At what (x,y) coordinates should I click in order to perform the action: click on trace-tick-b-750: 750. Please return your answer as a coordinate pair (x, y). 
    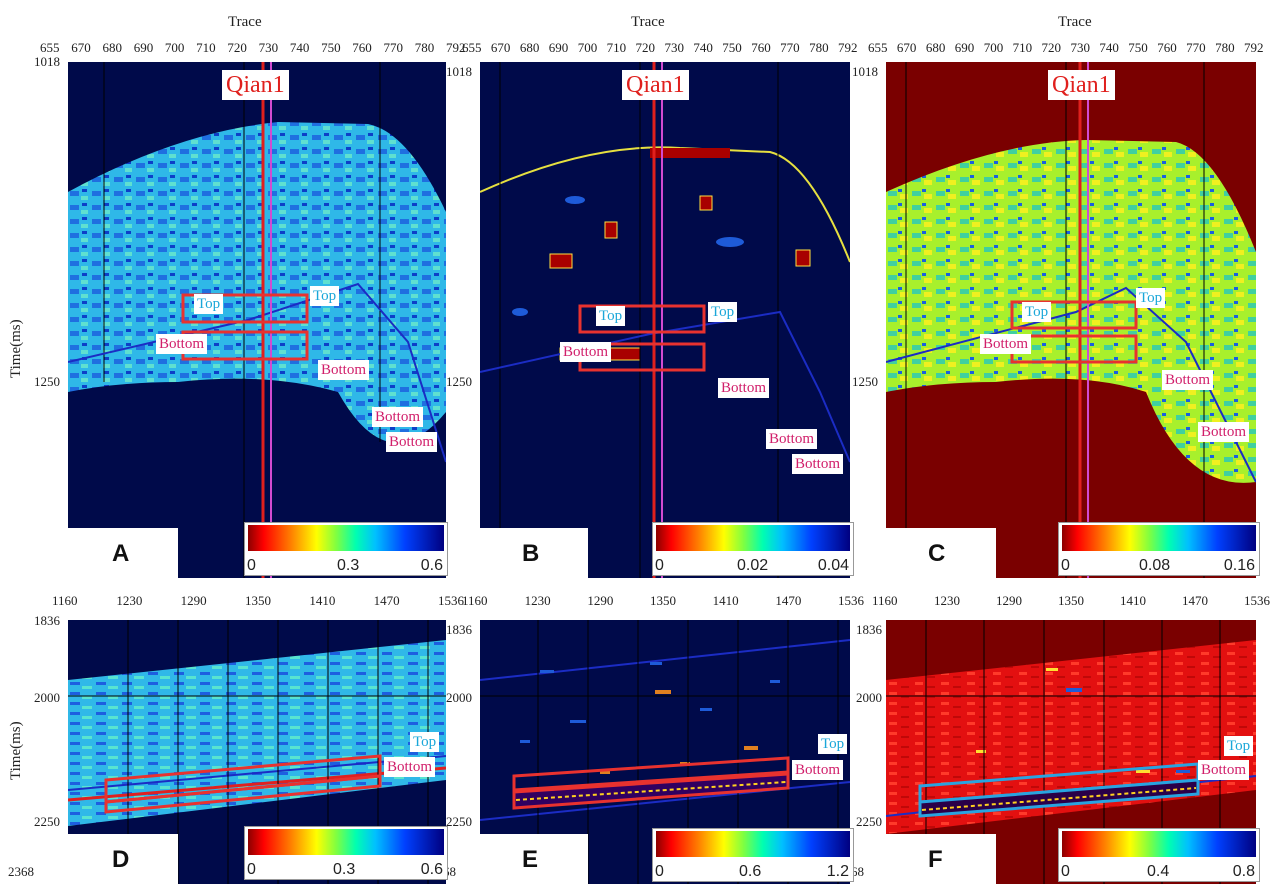
    Looking at the image, I should click on (732, 47).